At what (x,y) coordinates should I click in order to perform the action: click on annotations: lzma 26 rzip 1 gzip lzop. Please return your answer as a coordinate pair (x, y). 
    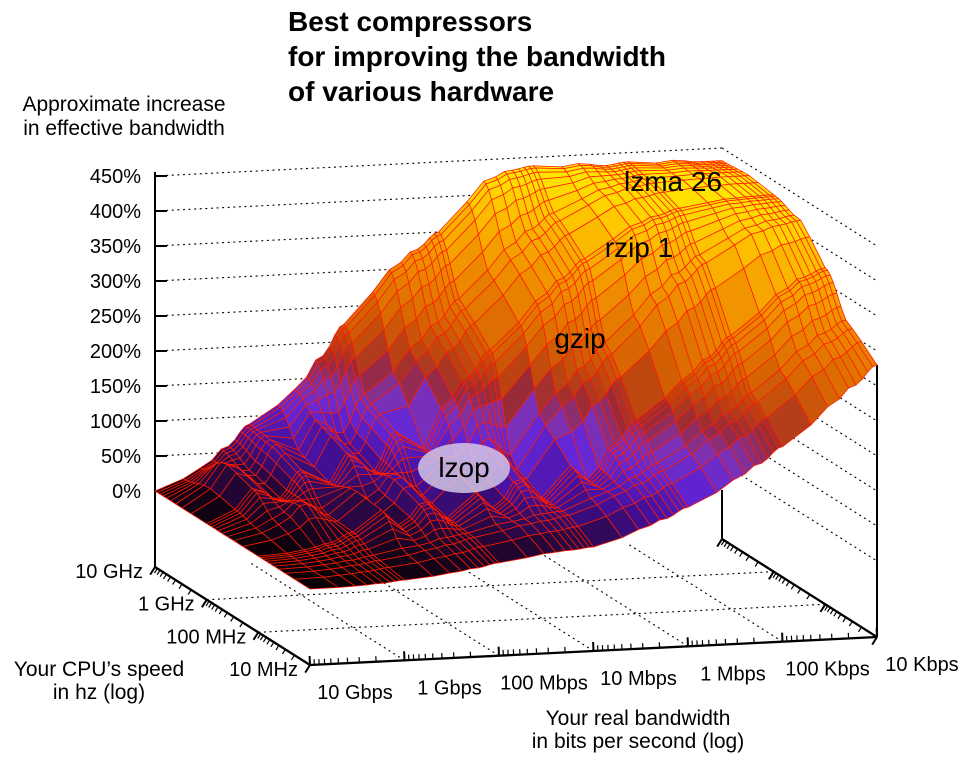
    Looking at the image, I should click on (570, 329).